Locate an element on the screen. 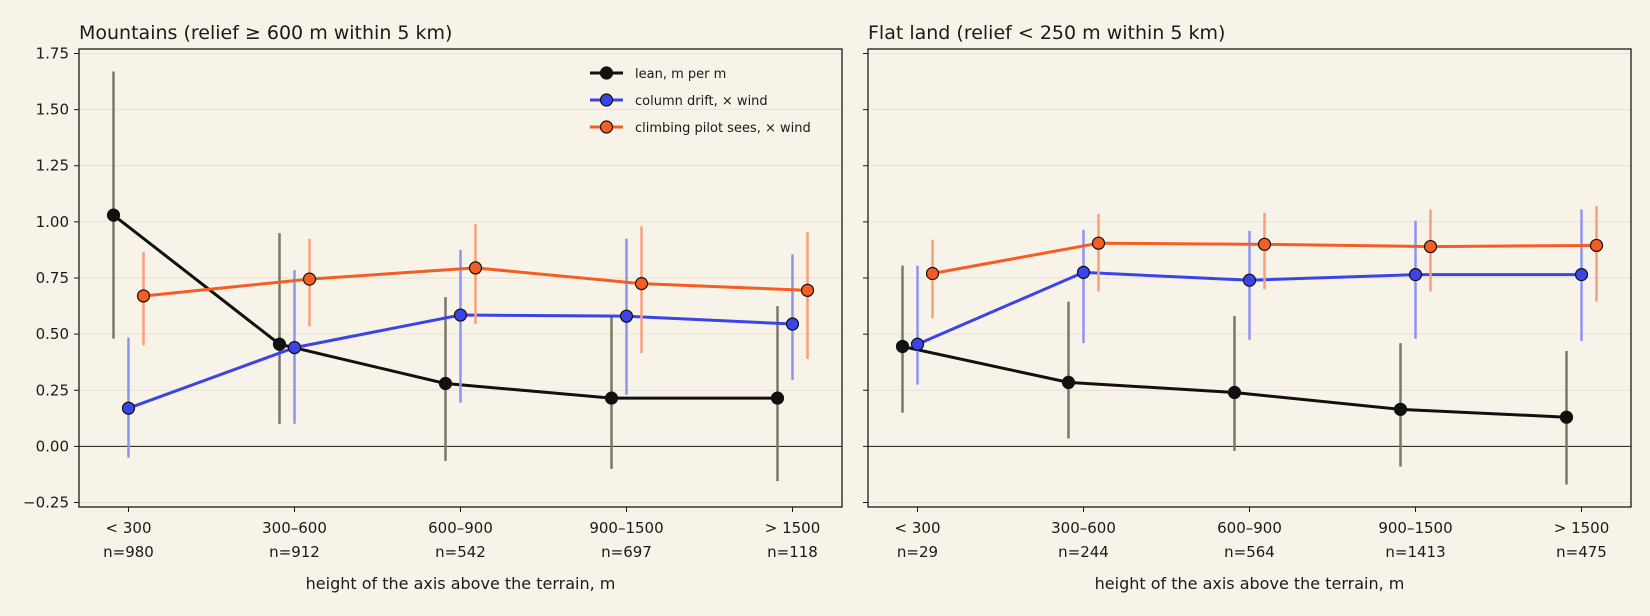 This screenshot has height=616, width=1650. legend-marker-climb is located at coordinates (606, 127).